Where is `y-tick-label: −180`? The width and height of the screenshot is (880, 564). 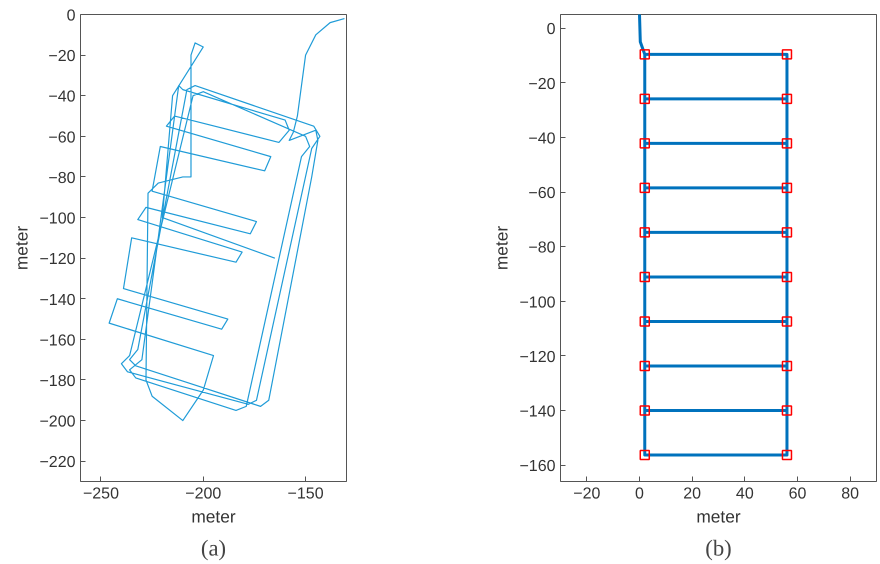 y-tick-label: −180 is located at coordinates (57, 381).